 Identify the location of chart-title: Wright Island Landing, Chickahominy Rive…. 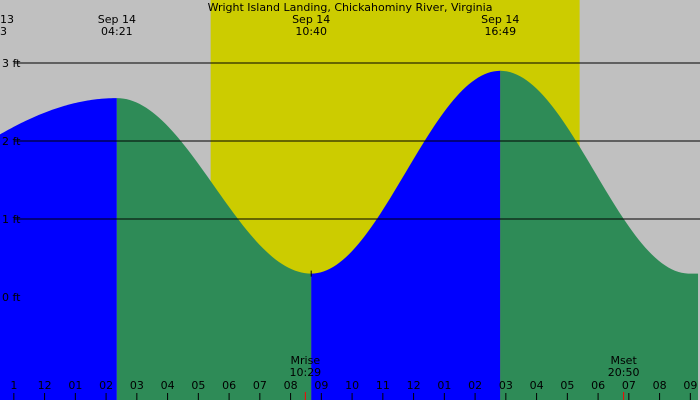
(350, 7).